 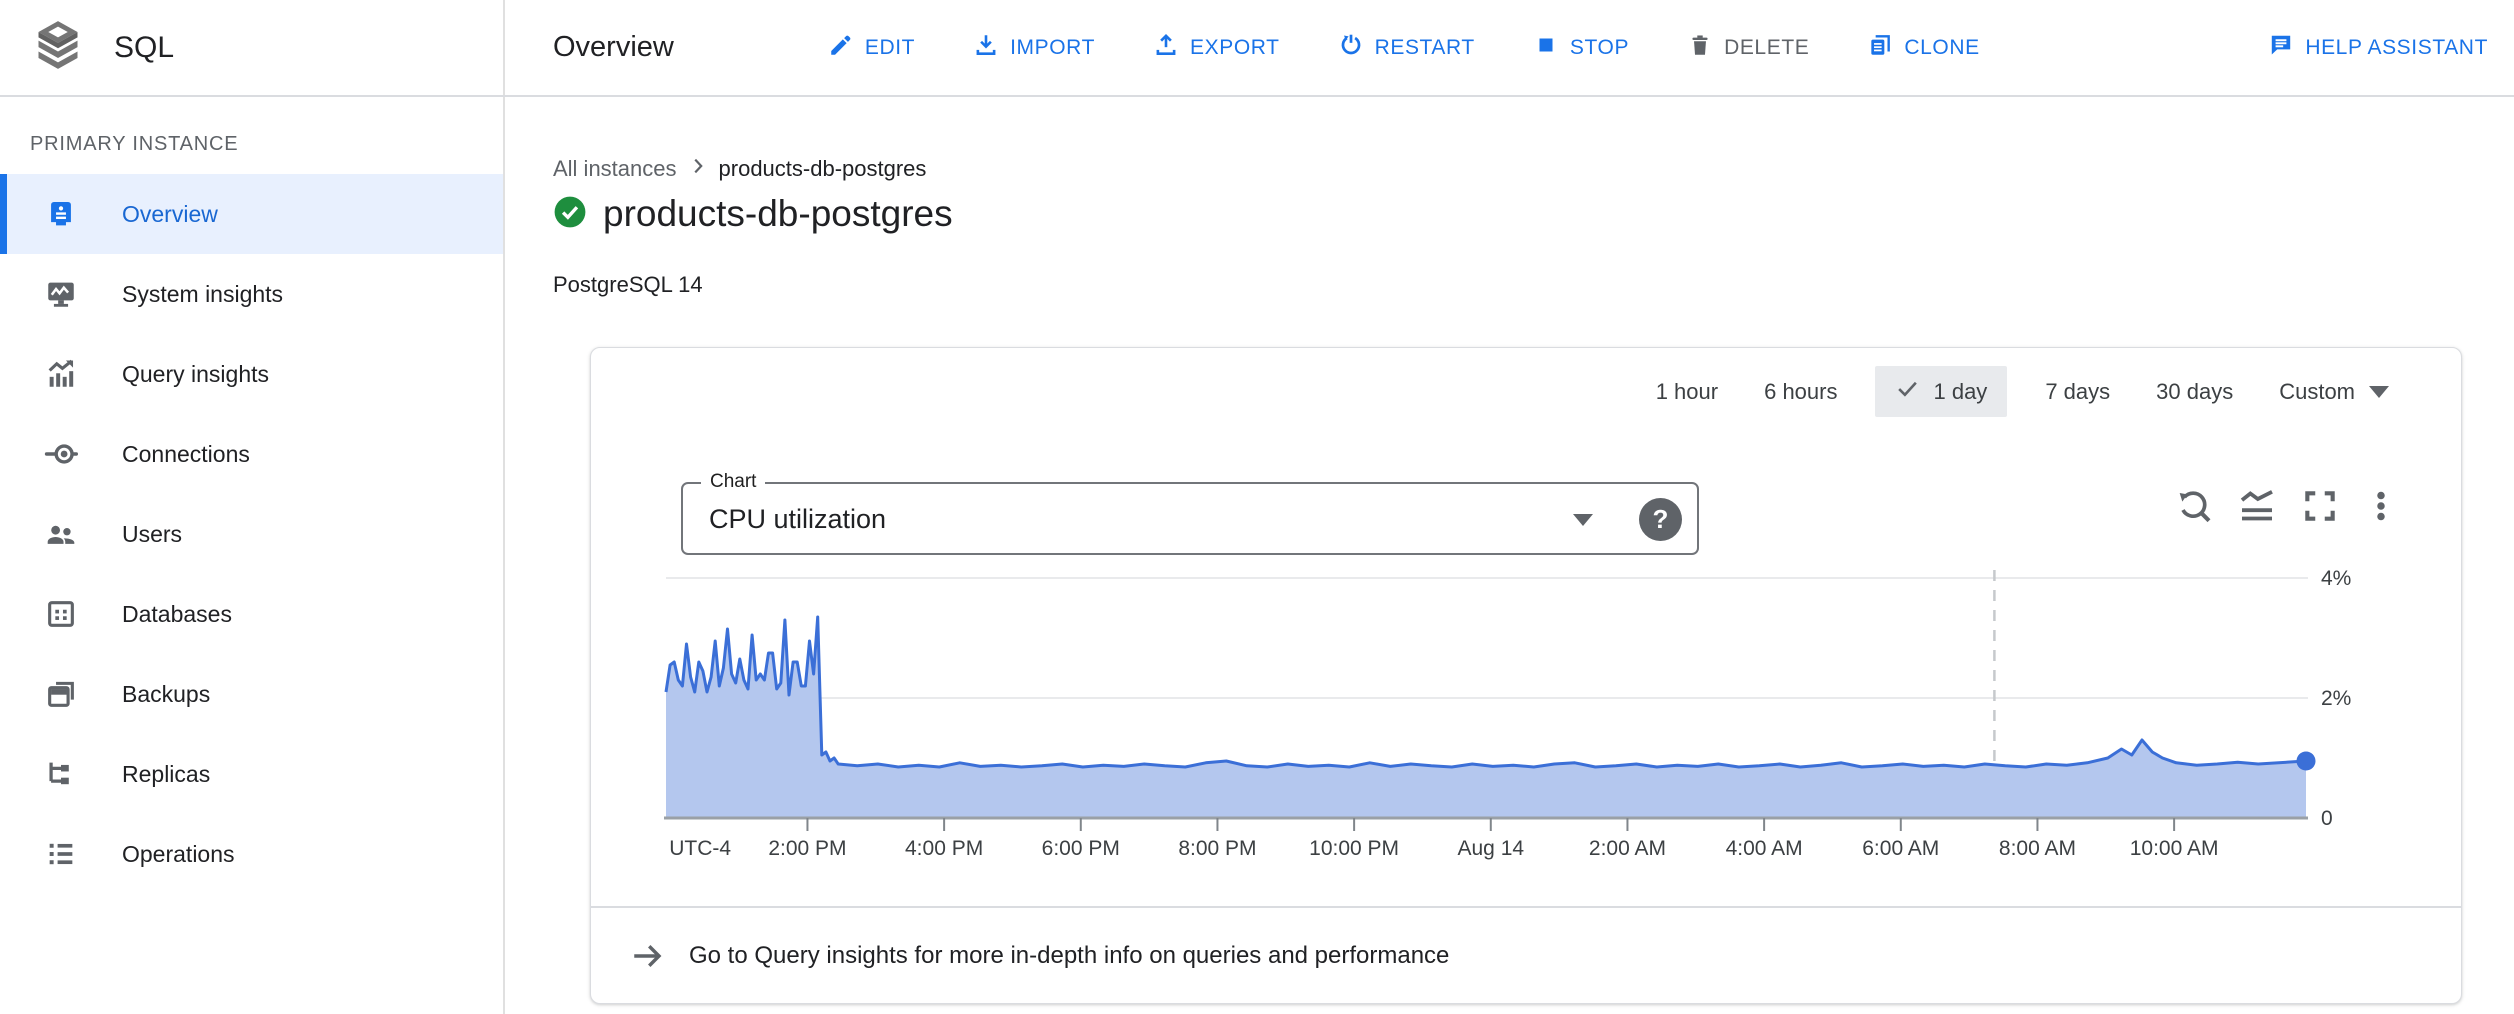 I want to click on x-tick-label: 10:00 PM, so click(x=1354, y=848).